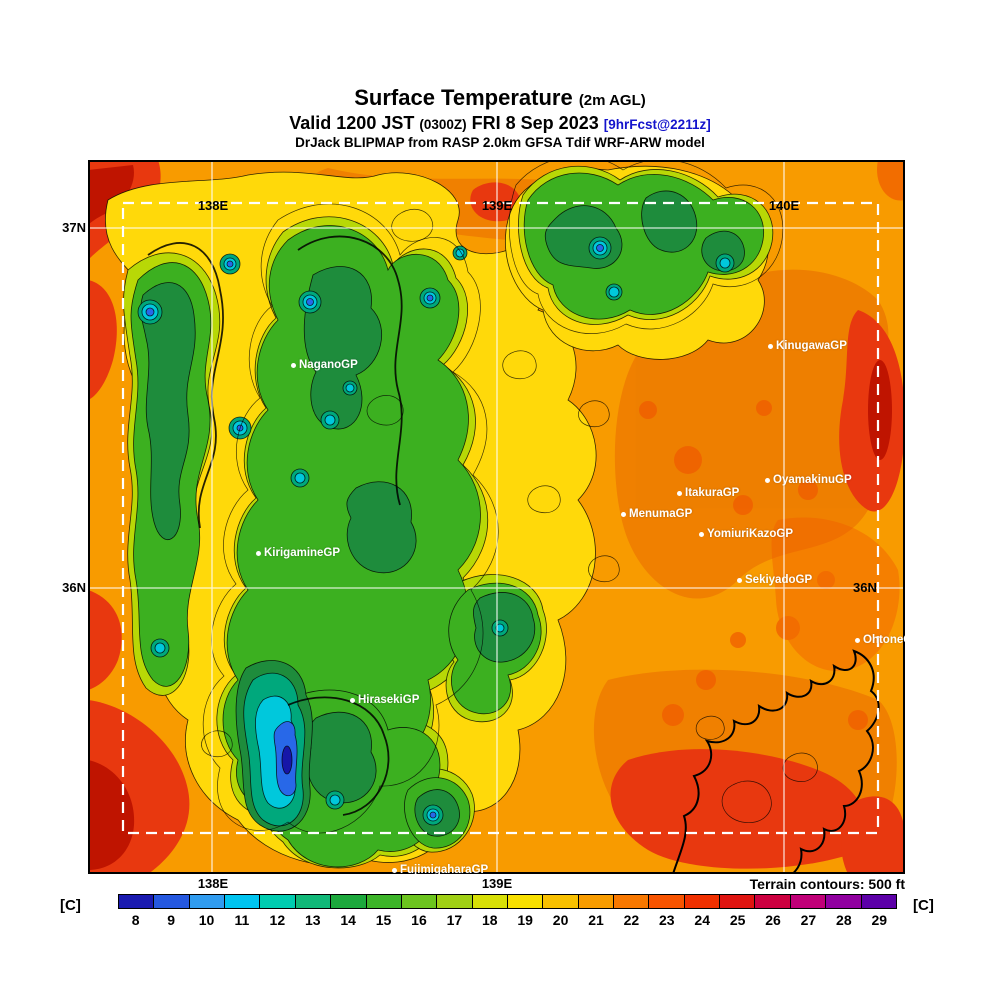 The image size is (1000, 1000). I want to click on colorbar-tick: 19, so click(525, 920).